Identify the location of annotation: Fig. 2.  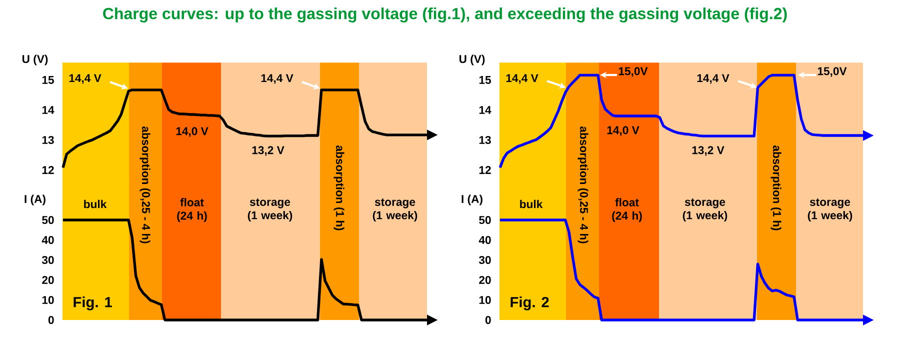
(529, 303).